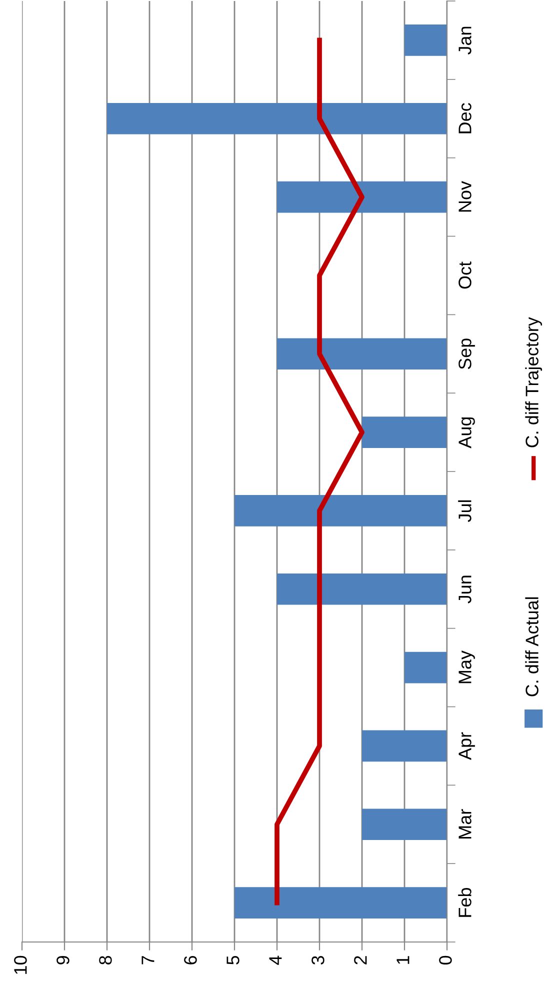 This screenshot has height=996, width=557. What do you see at coordinates (465, 902) in the screenshot?
I see `y-tick-label: Feb` at bounding box center [465, 902].